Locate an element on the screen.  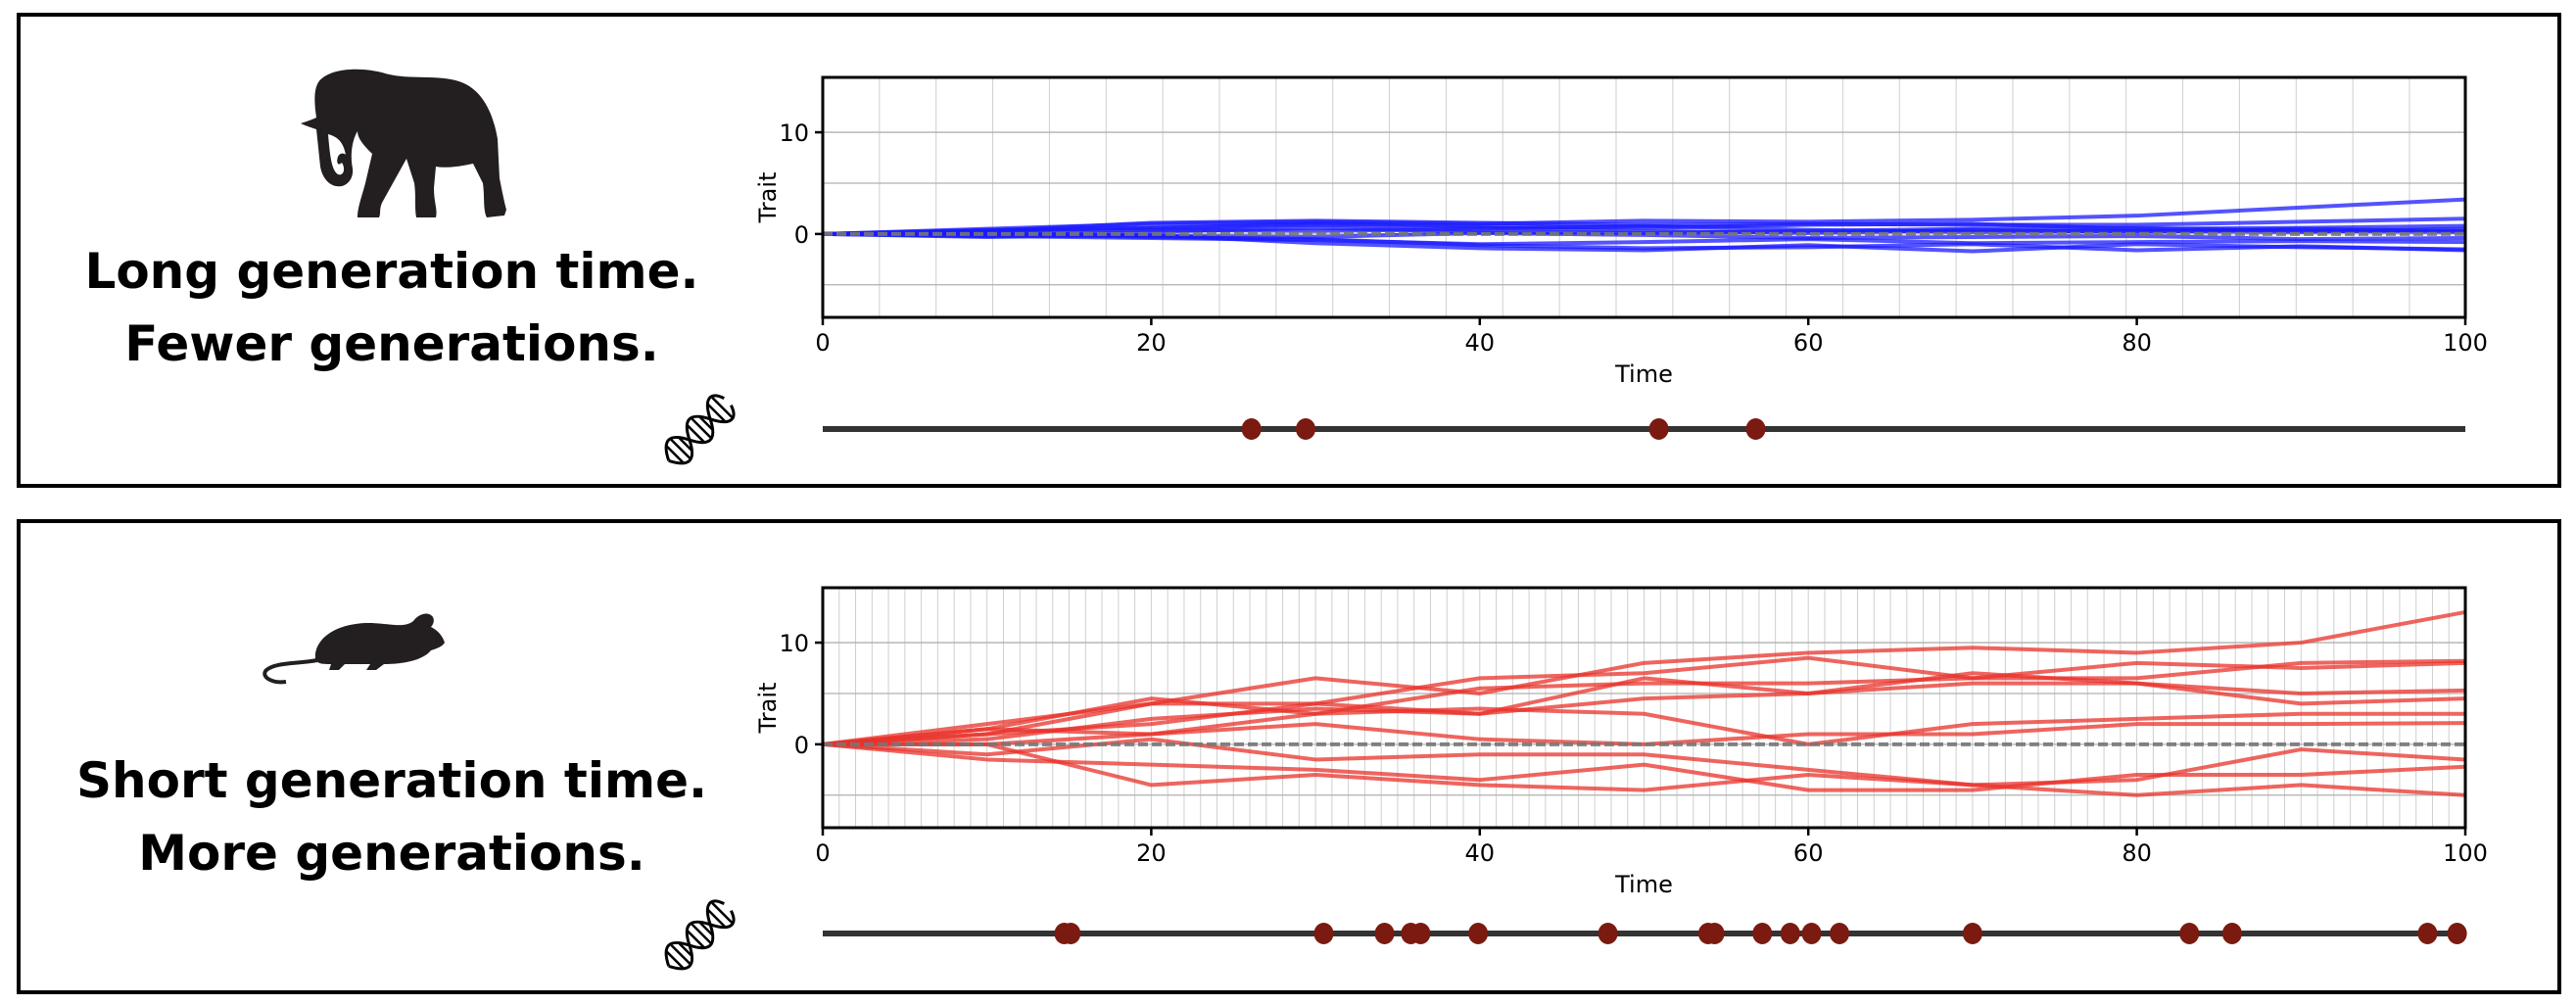
mouse-icon is located at coordinates (353, 649).